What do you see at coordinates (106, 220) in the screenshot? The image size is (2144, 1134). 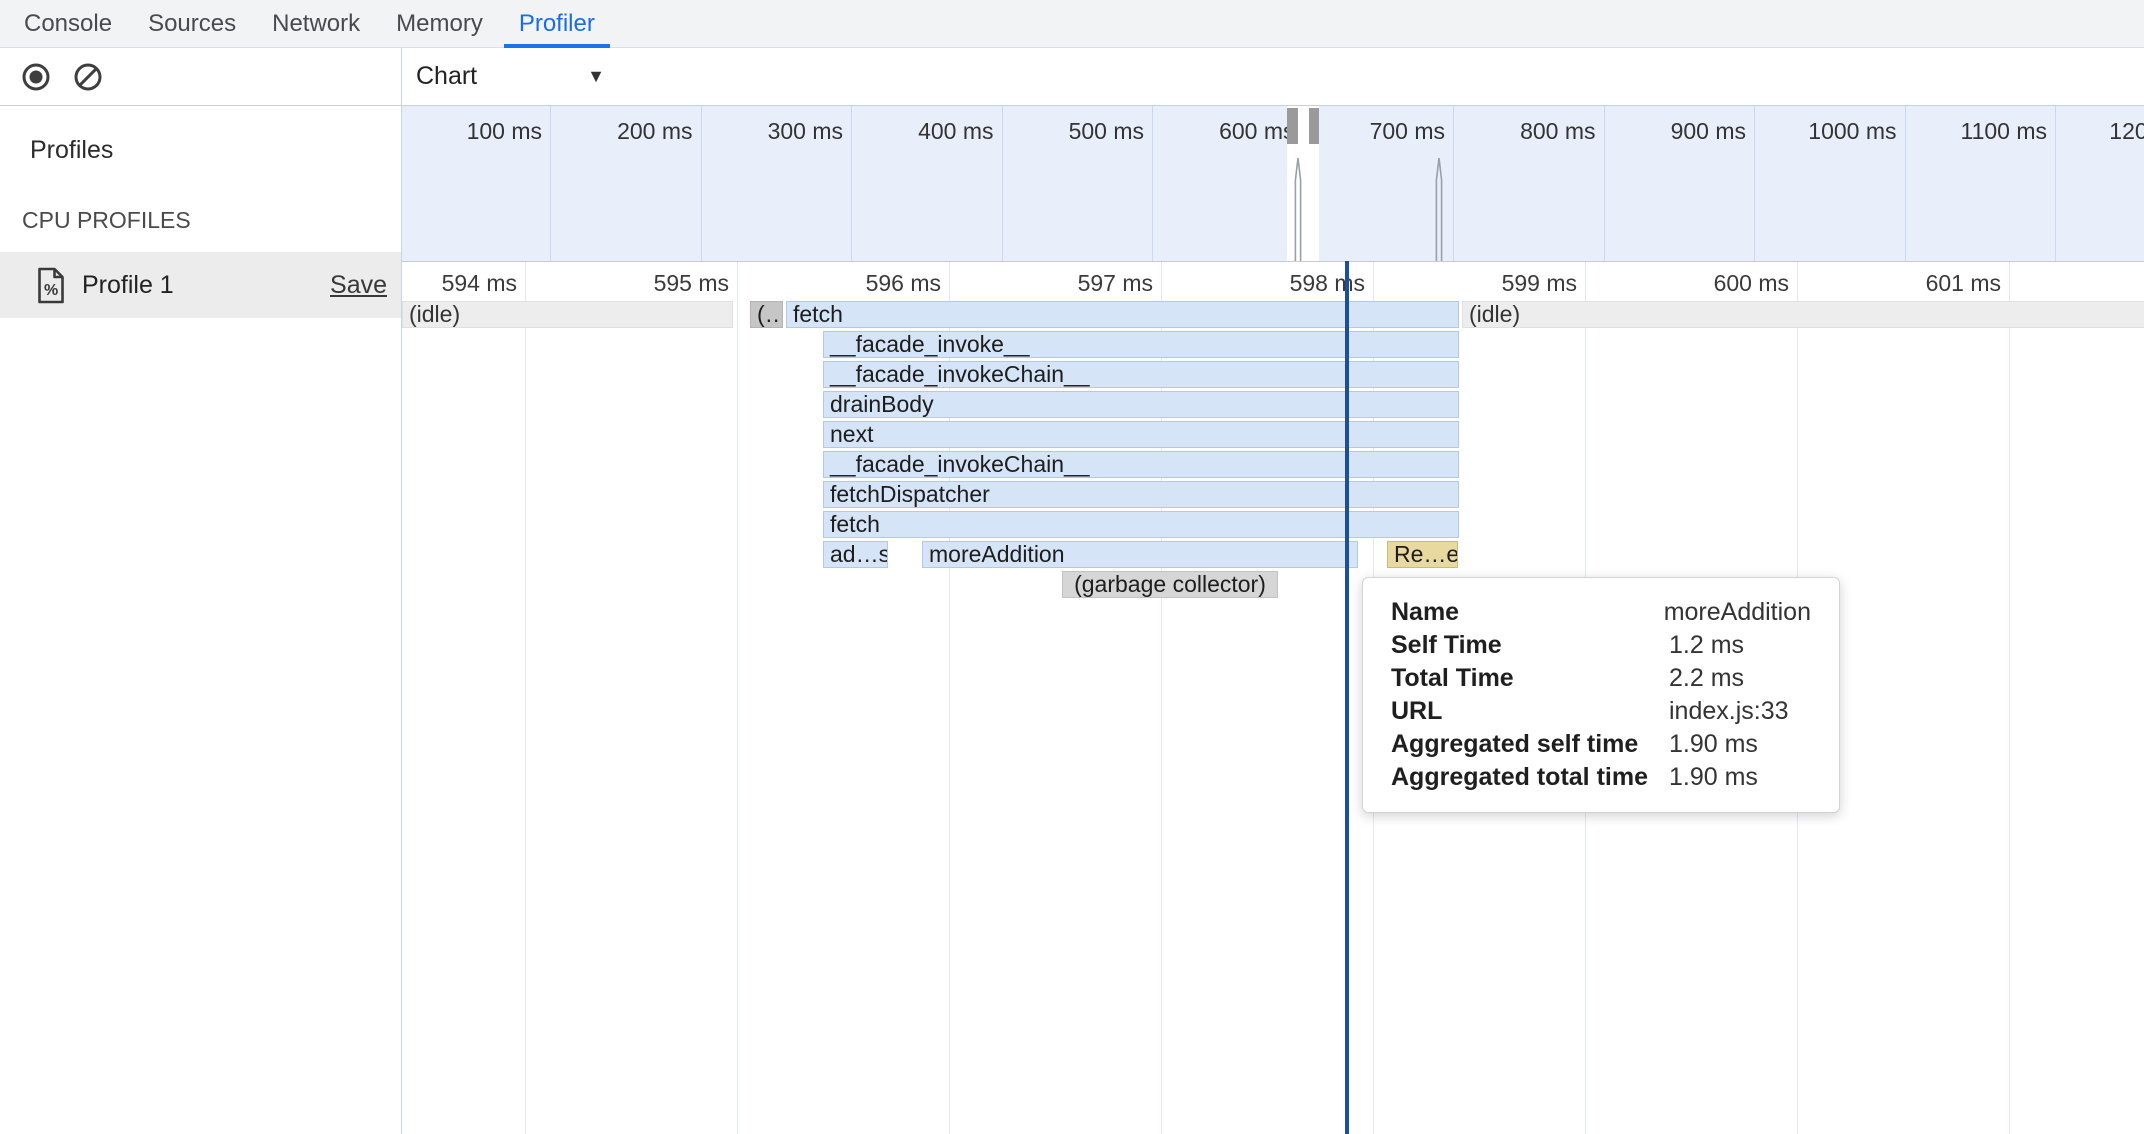 I see `cpu-profiles-section-heading: CPU PROFILES` at bounding box center [106, 220].